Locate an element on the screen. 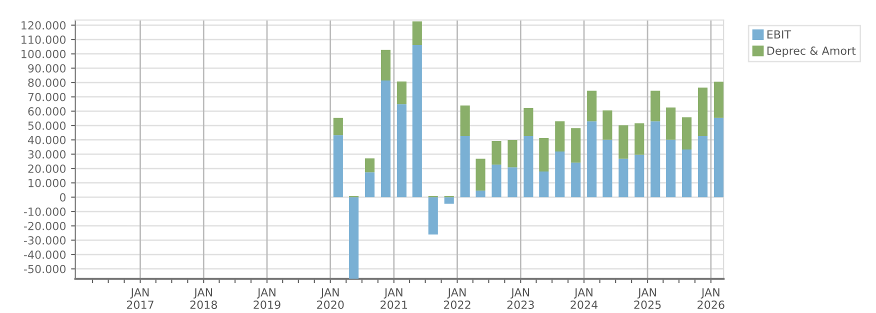 The height and width of the screenshot is (313, 876). x-tick-label: JAN 2017 is located at coordinates (140, 298).